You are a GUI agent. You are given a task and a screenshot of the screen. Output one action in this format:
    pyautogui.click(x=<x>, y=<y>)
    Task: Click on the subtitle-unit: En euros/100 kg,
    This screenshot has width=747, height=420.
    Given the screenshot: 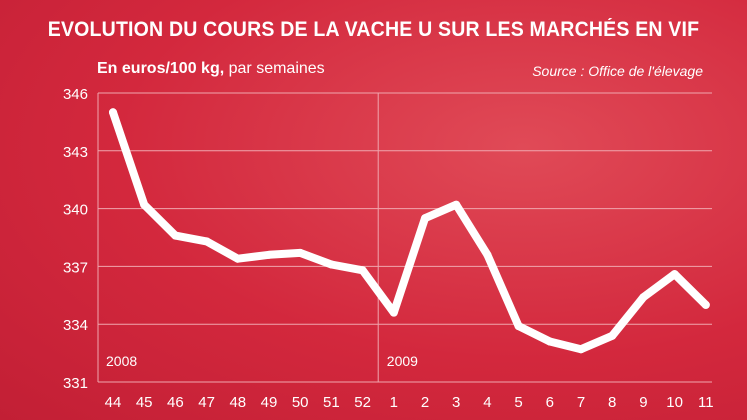 What is the action you would take?
    pyautogui.click(x=161, y=68)
    